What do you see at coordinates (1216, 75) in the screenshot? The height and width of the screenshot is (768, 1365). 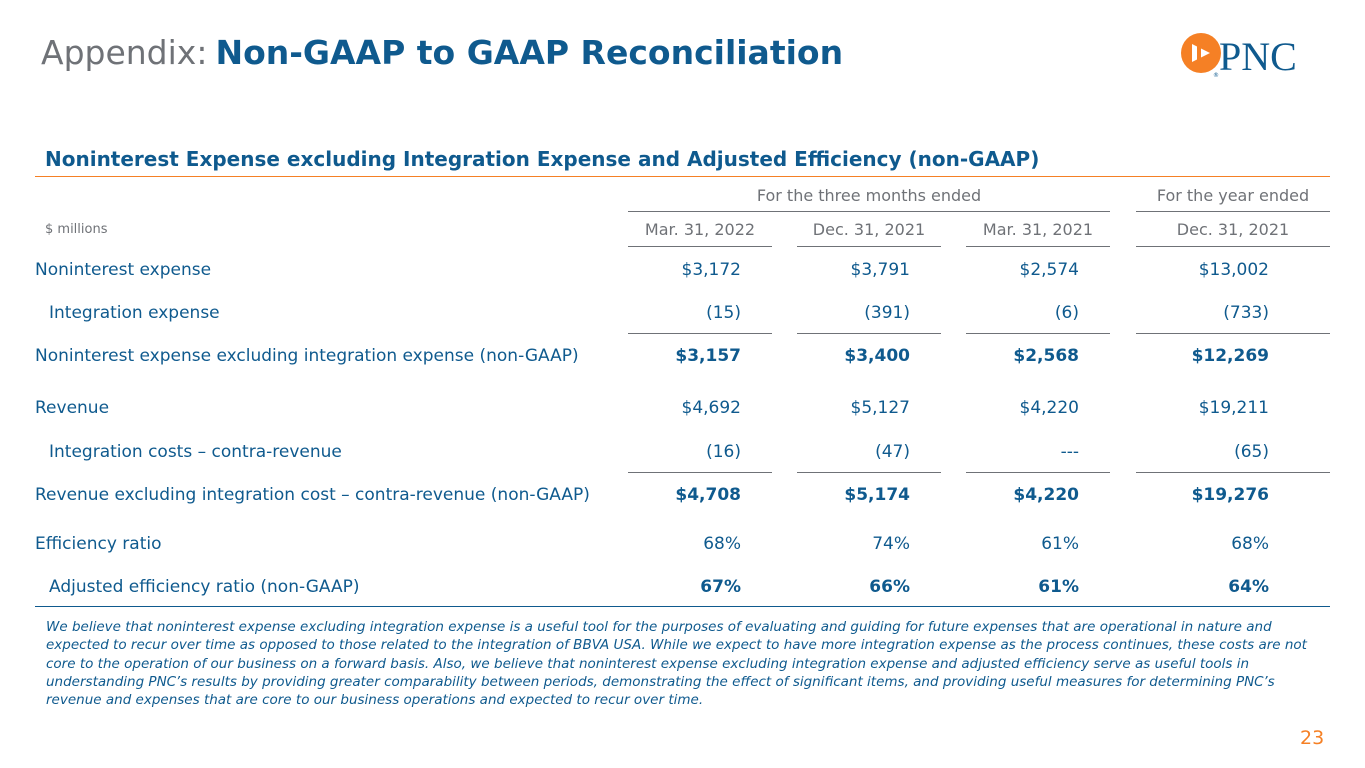 I see `logo-registered-mark: ®` at bounding box center [1216, 75].